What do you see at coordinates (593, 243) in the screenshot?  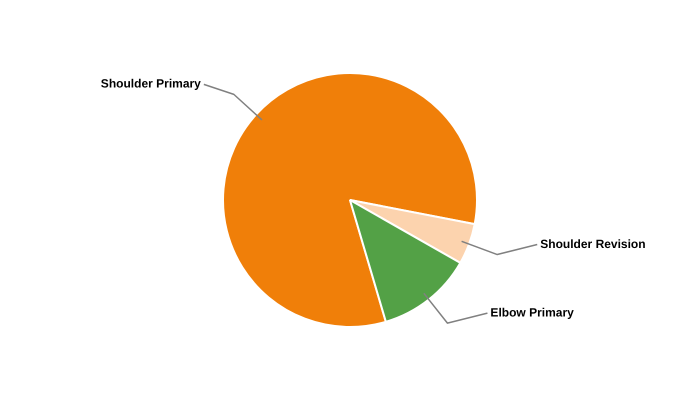 I see `slice-label: Shoulder Revision` at bounding box center [593, 243].